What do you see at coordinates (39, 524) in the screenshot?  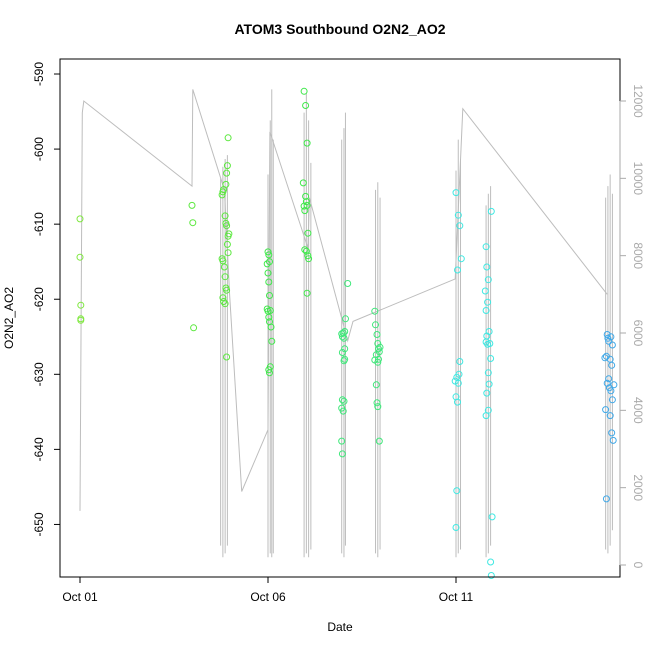 I see `y-tick-label: -650` at bounding box center [39, 524].